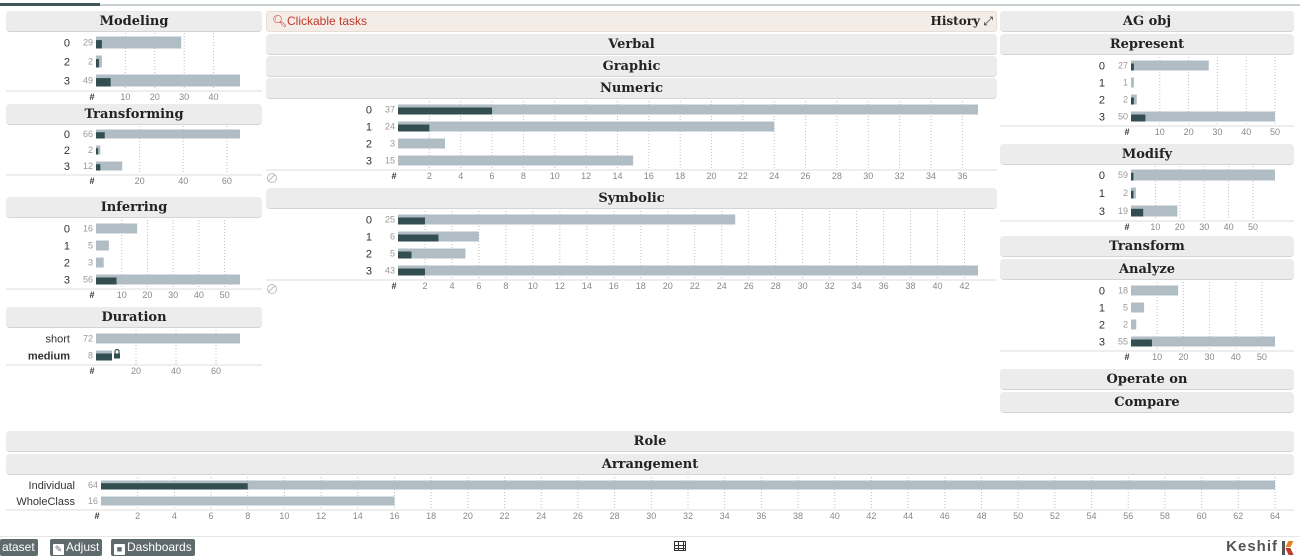 This screenshot has width=1300, height=556. Describe the element at coordinates (174, 516) in the screenshot. I see `tick-label: 4` at that location.